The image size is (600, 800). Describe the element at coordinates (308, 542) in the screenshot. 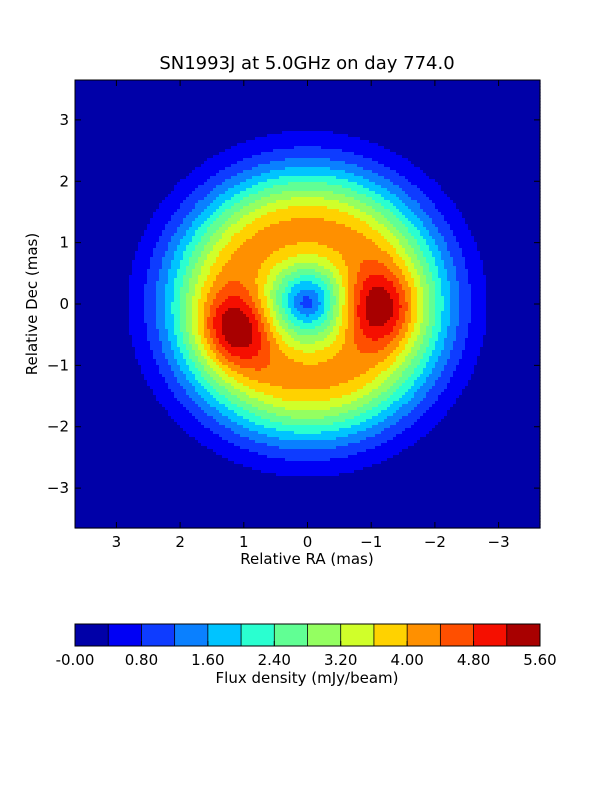

I see `x-tick-label: 0` at that location.